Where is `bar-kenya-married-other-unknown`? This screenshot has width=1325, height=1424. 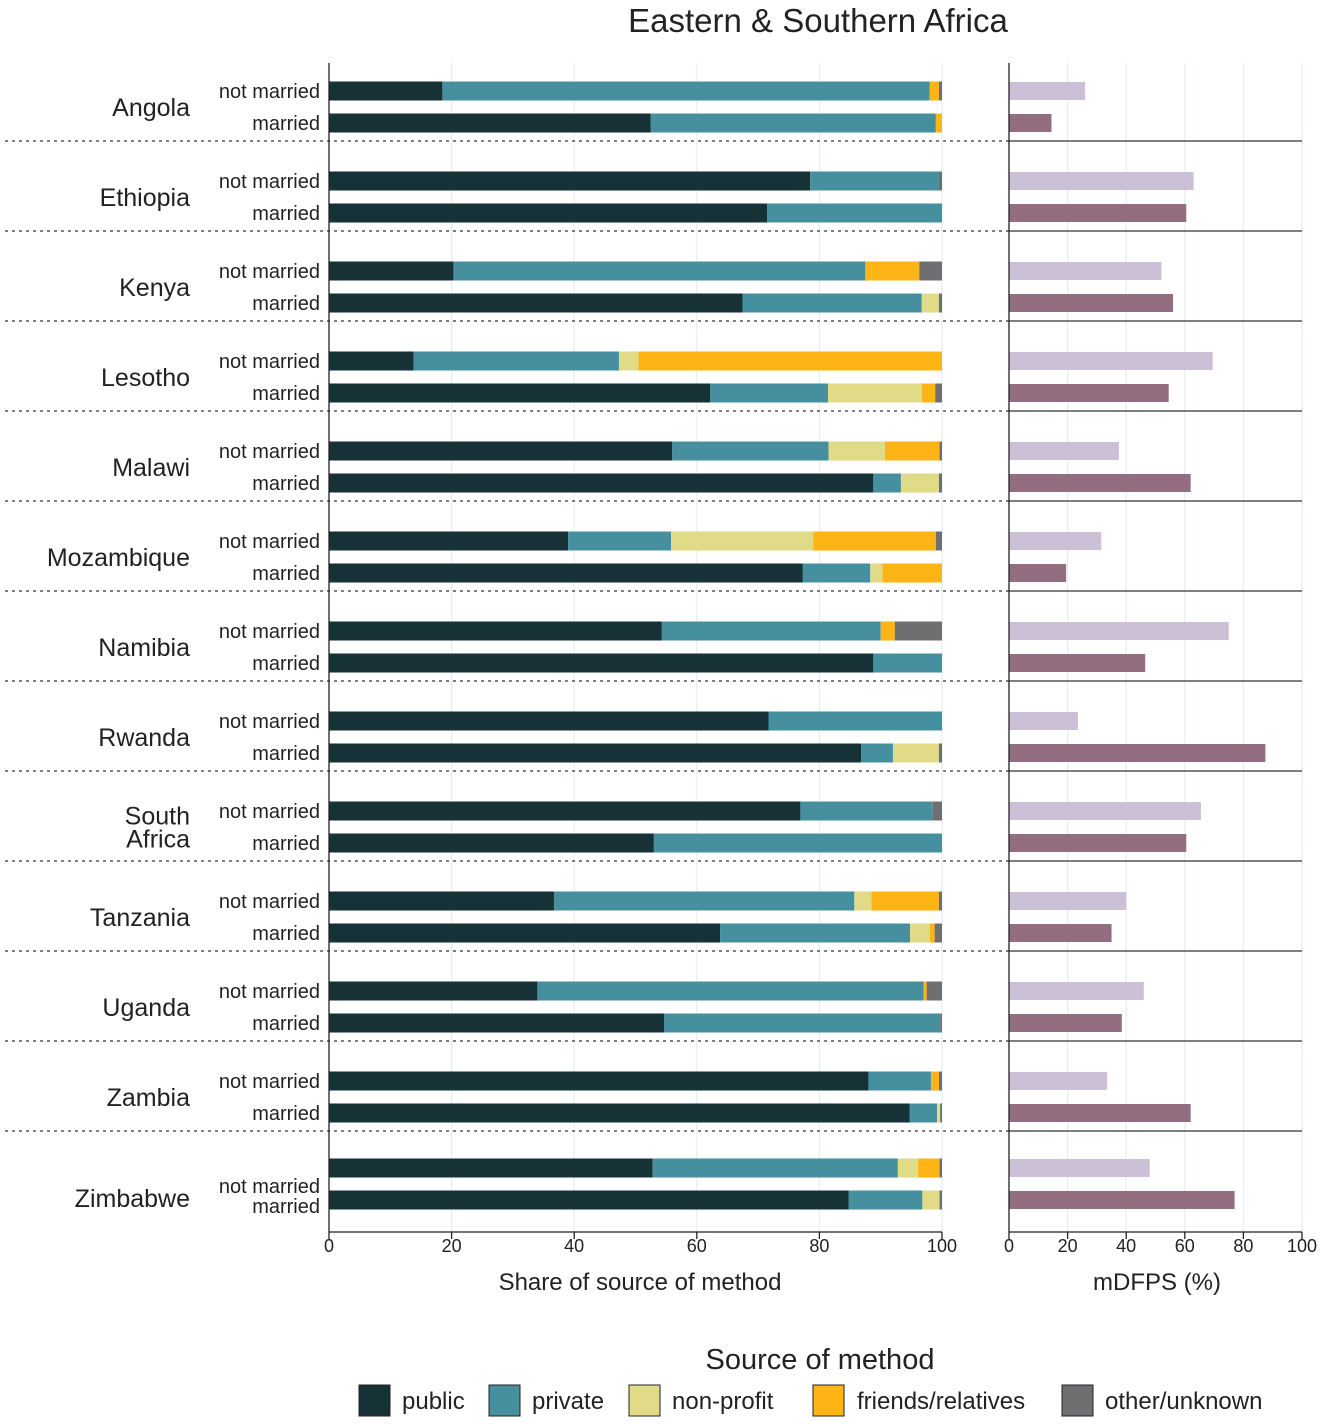 bar-kenya-married-other-unknown is located at coordinates (940, 303).